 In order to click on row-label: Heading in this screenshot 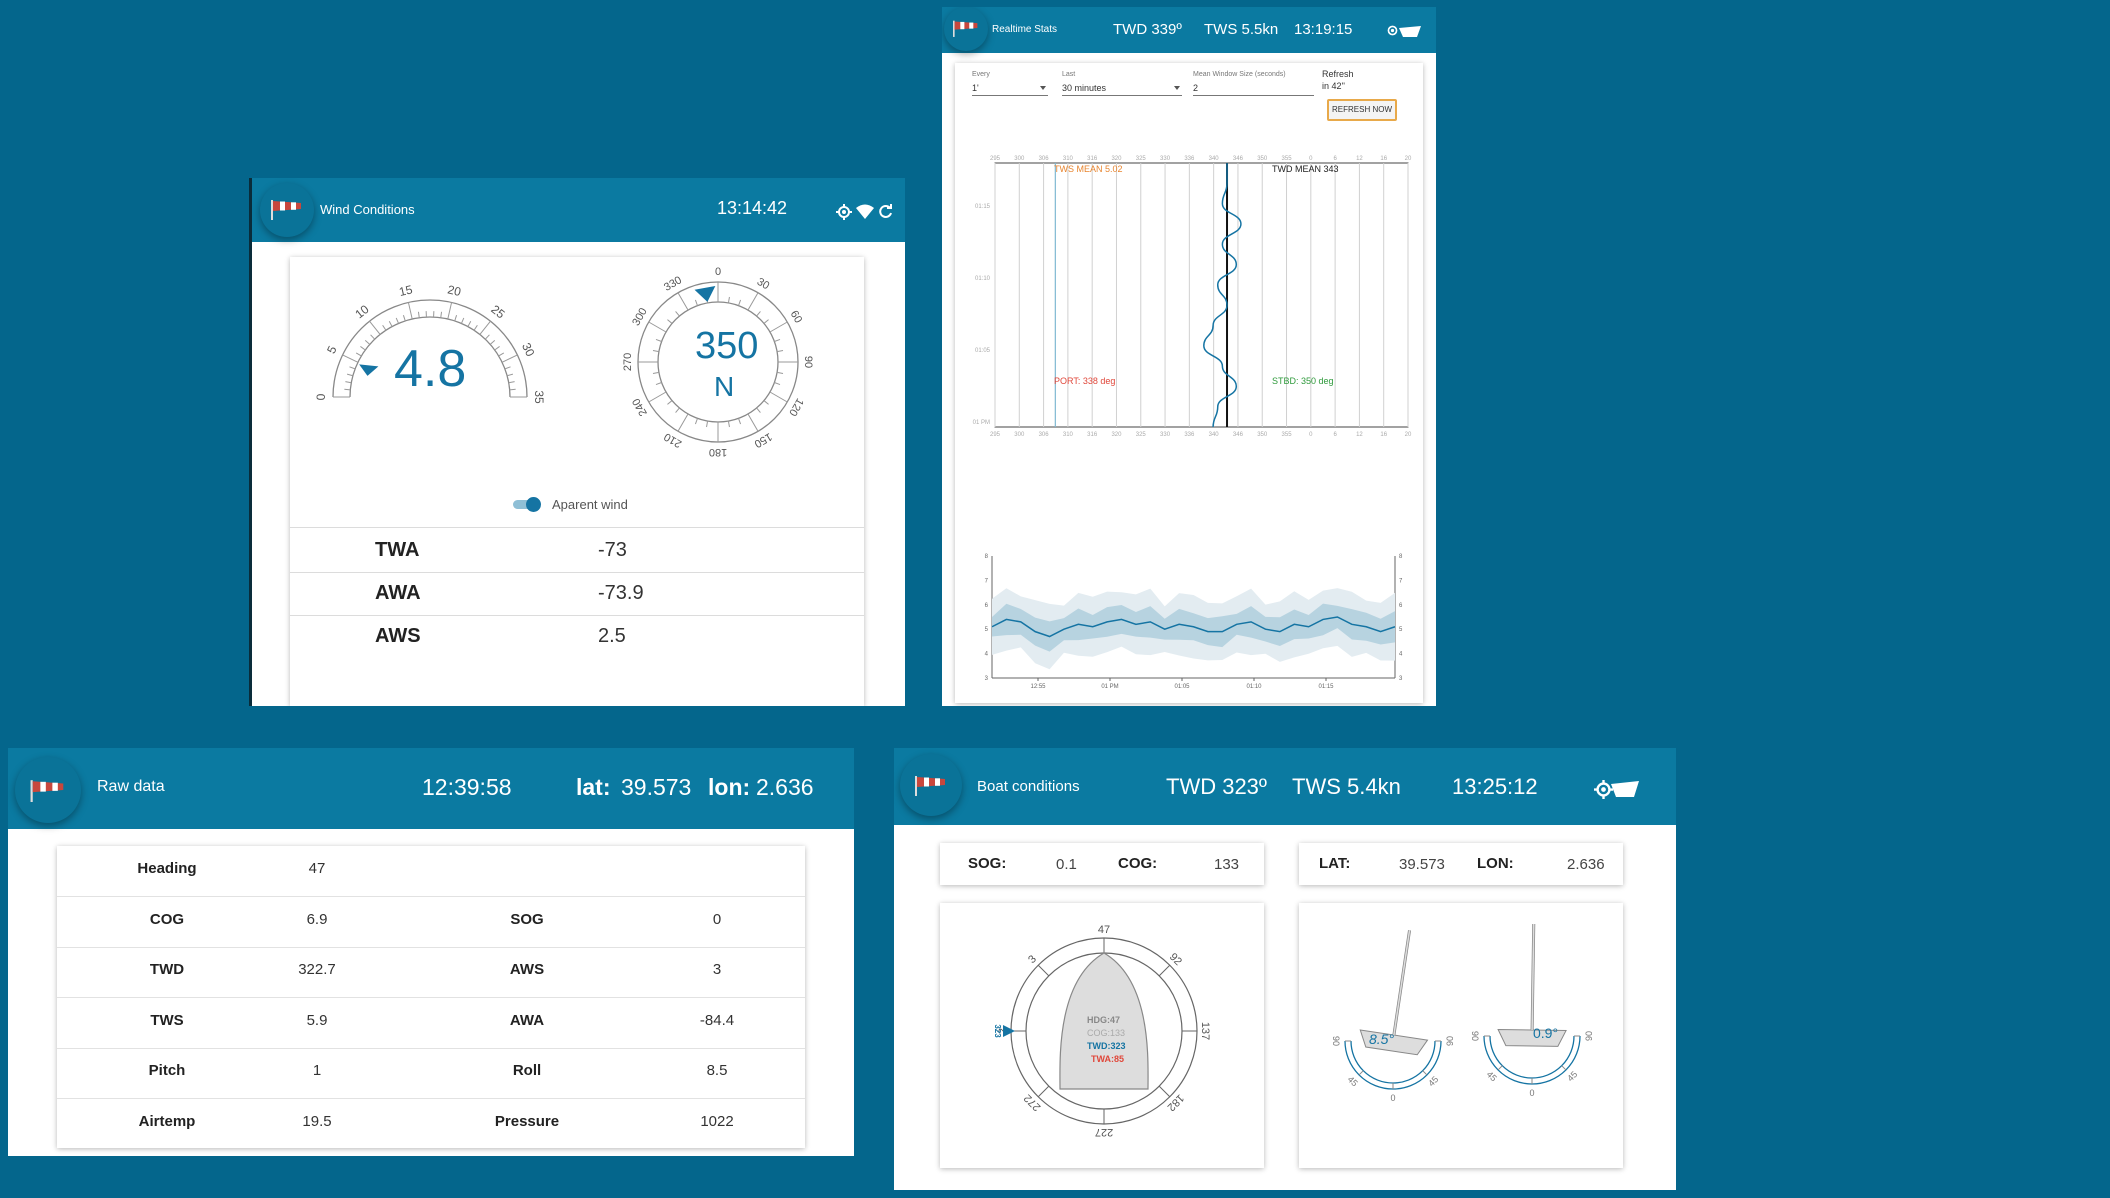, I will do `click(167, 868)`.